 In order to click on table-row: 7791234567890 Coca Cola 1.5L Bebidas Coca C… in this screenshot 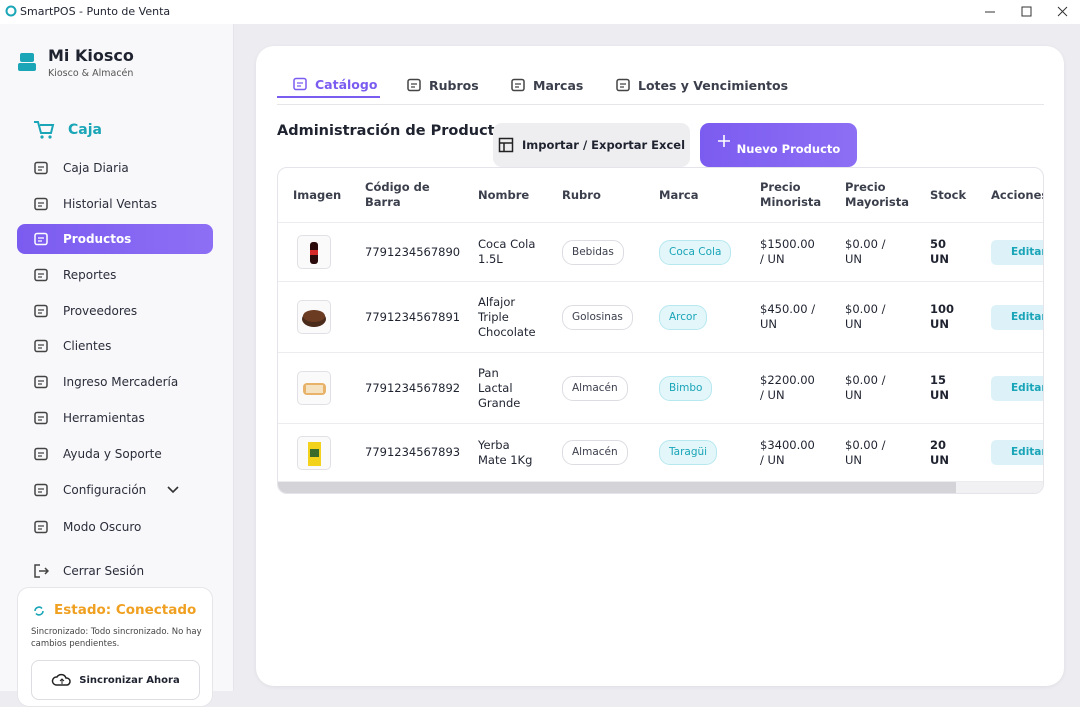, I will do `click(660, 252)`.